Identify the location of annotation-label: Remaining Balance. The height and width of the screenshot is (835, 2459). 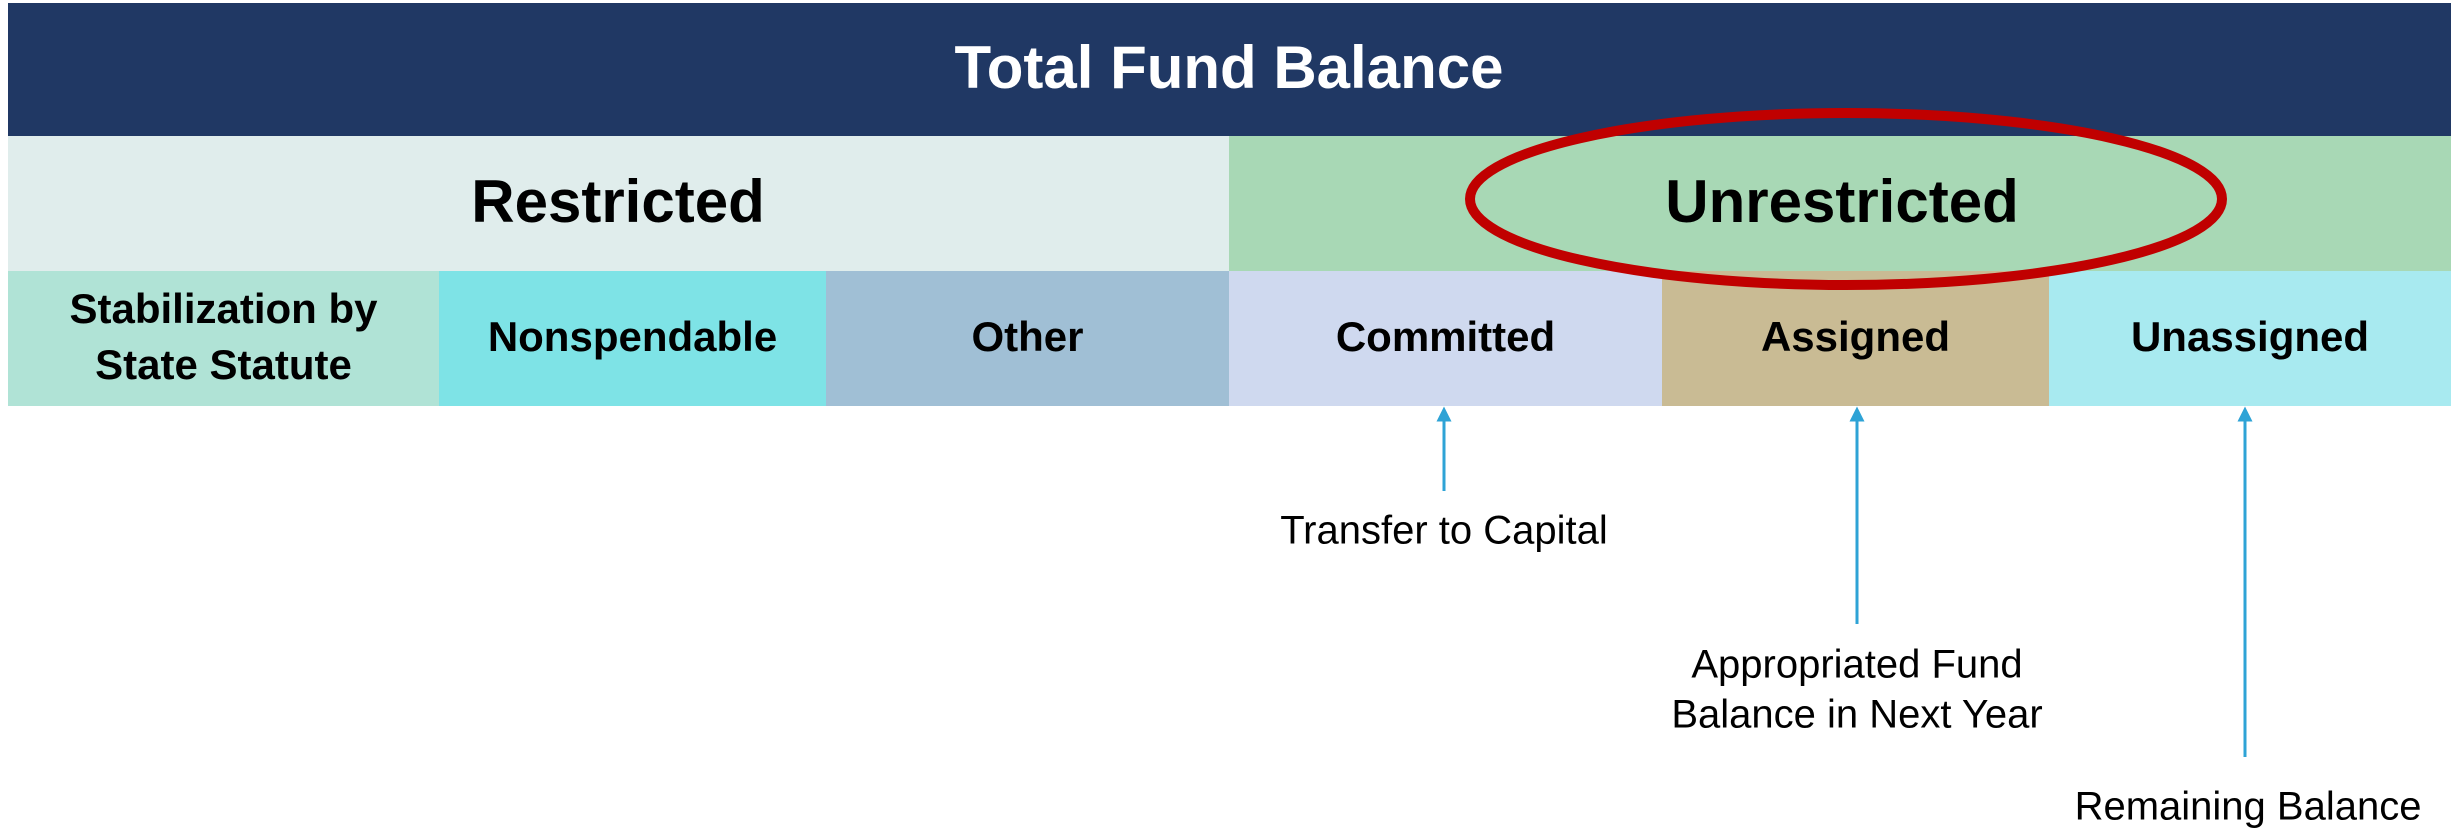
(2248, 807).